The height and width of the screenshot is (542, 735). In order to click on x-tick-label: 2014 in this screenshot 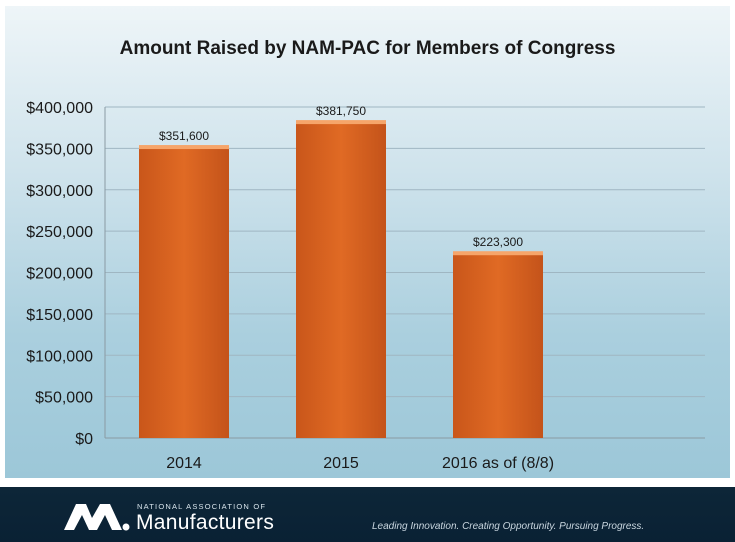, I will do `click(184, 463)`.